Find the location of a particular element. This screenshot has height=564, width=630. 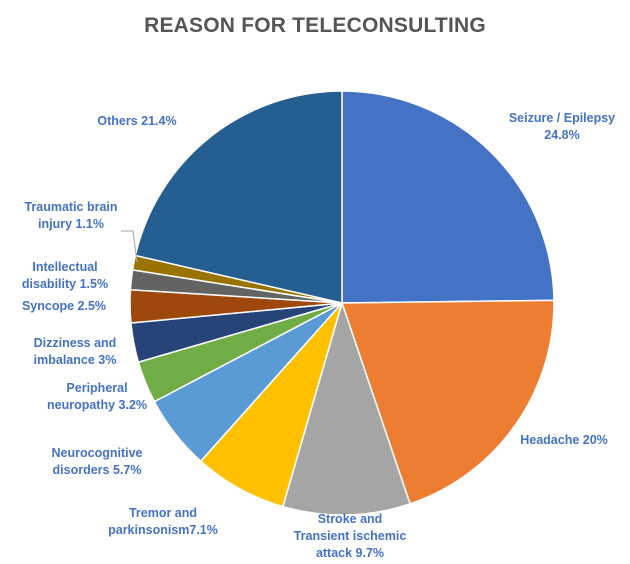

slice-label-headache: Headache 20% is located at coordinates (564, 440).